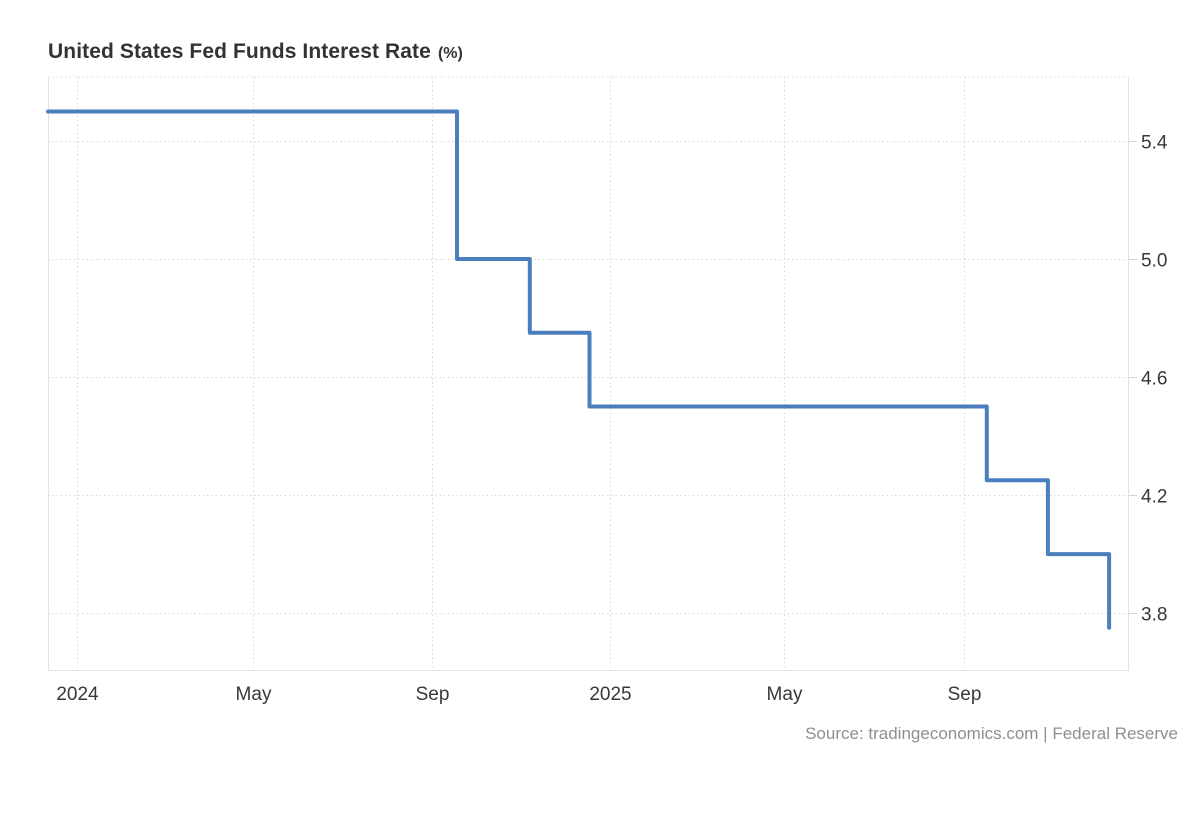 The image size is (1200, 820). What do you see at coordinates (610, 694) in the screenshot?
I see `x-tick-label: 2025` at bounding box center [610, 694].